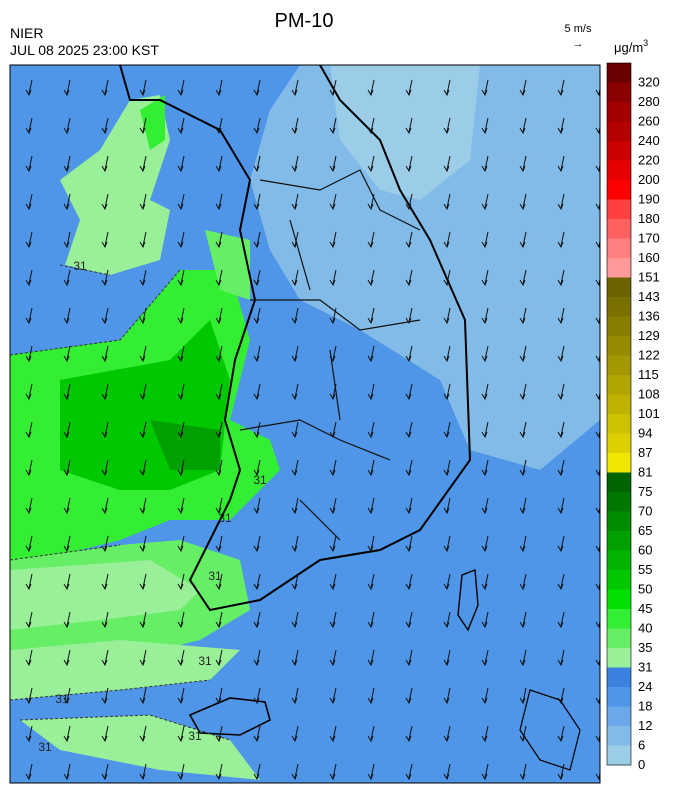 The width and height of the screenshot is (673, 795). I want to click on colorbar-label: 12, so click(645, 725).